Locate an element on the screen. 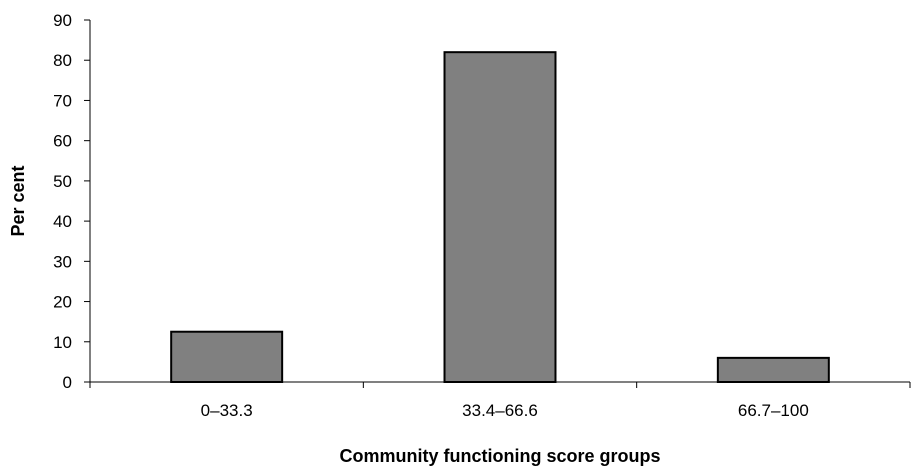 This screenshot has width=911, height=474. y-tick-label-0: 0 is located at coordinates (67, 382).